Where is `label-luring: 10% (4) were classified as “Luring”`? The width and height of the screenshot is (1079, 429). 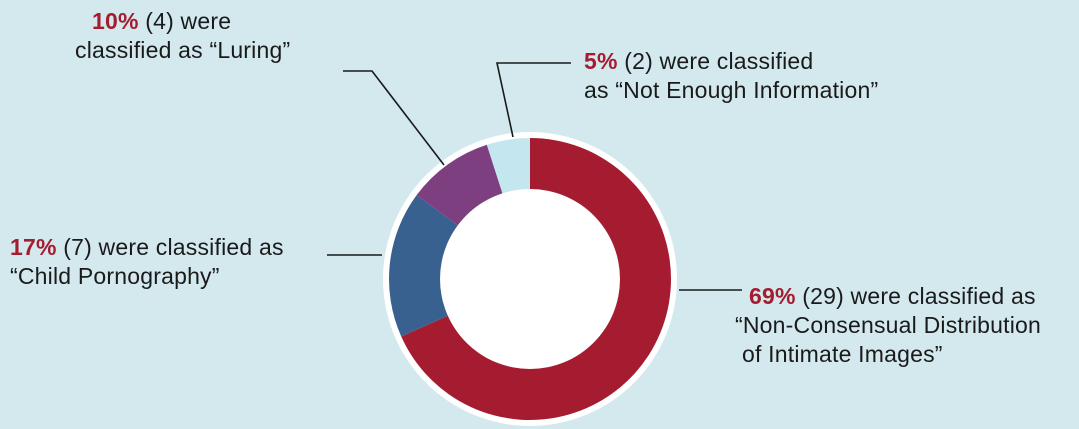 label-luring: 10% (4) were classified as “Luring” is located at coordinates (182, 36).